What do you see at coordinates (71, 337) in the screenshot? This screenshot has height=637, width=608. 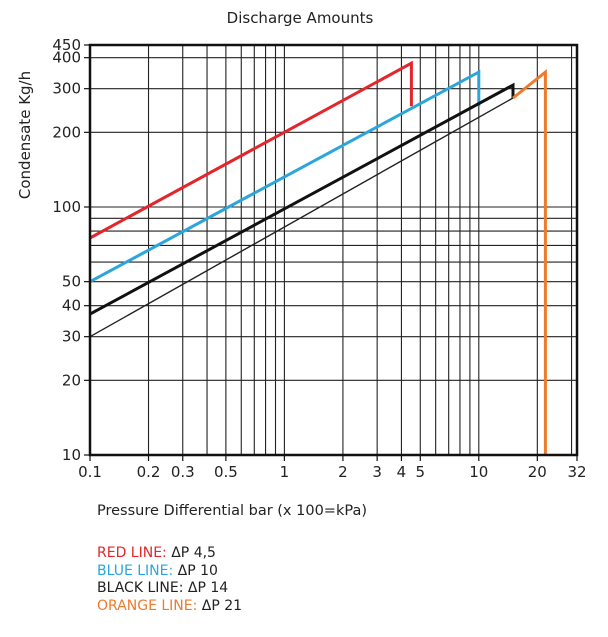 I see `y-tick-label: 30` at bounding box center [71, 337].